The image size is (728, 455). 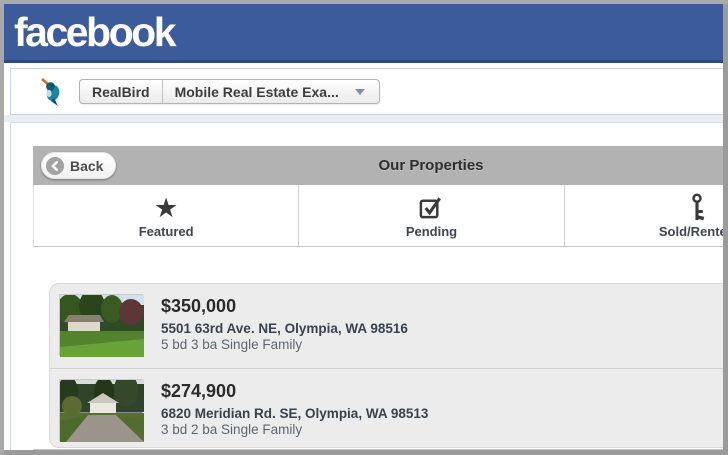 What do you see at coordinates (295, 413) in the screenshot?
I see `listing-address: 6820 Meridian Rd. SE, Olympia, WA 98513` at bounding box center [295, 413].